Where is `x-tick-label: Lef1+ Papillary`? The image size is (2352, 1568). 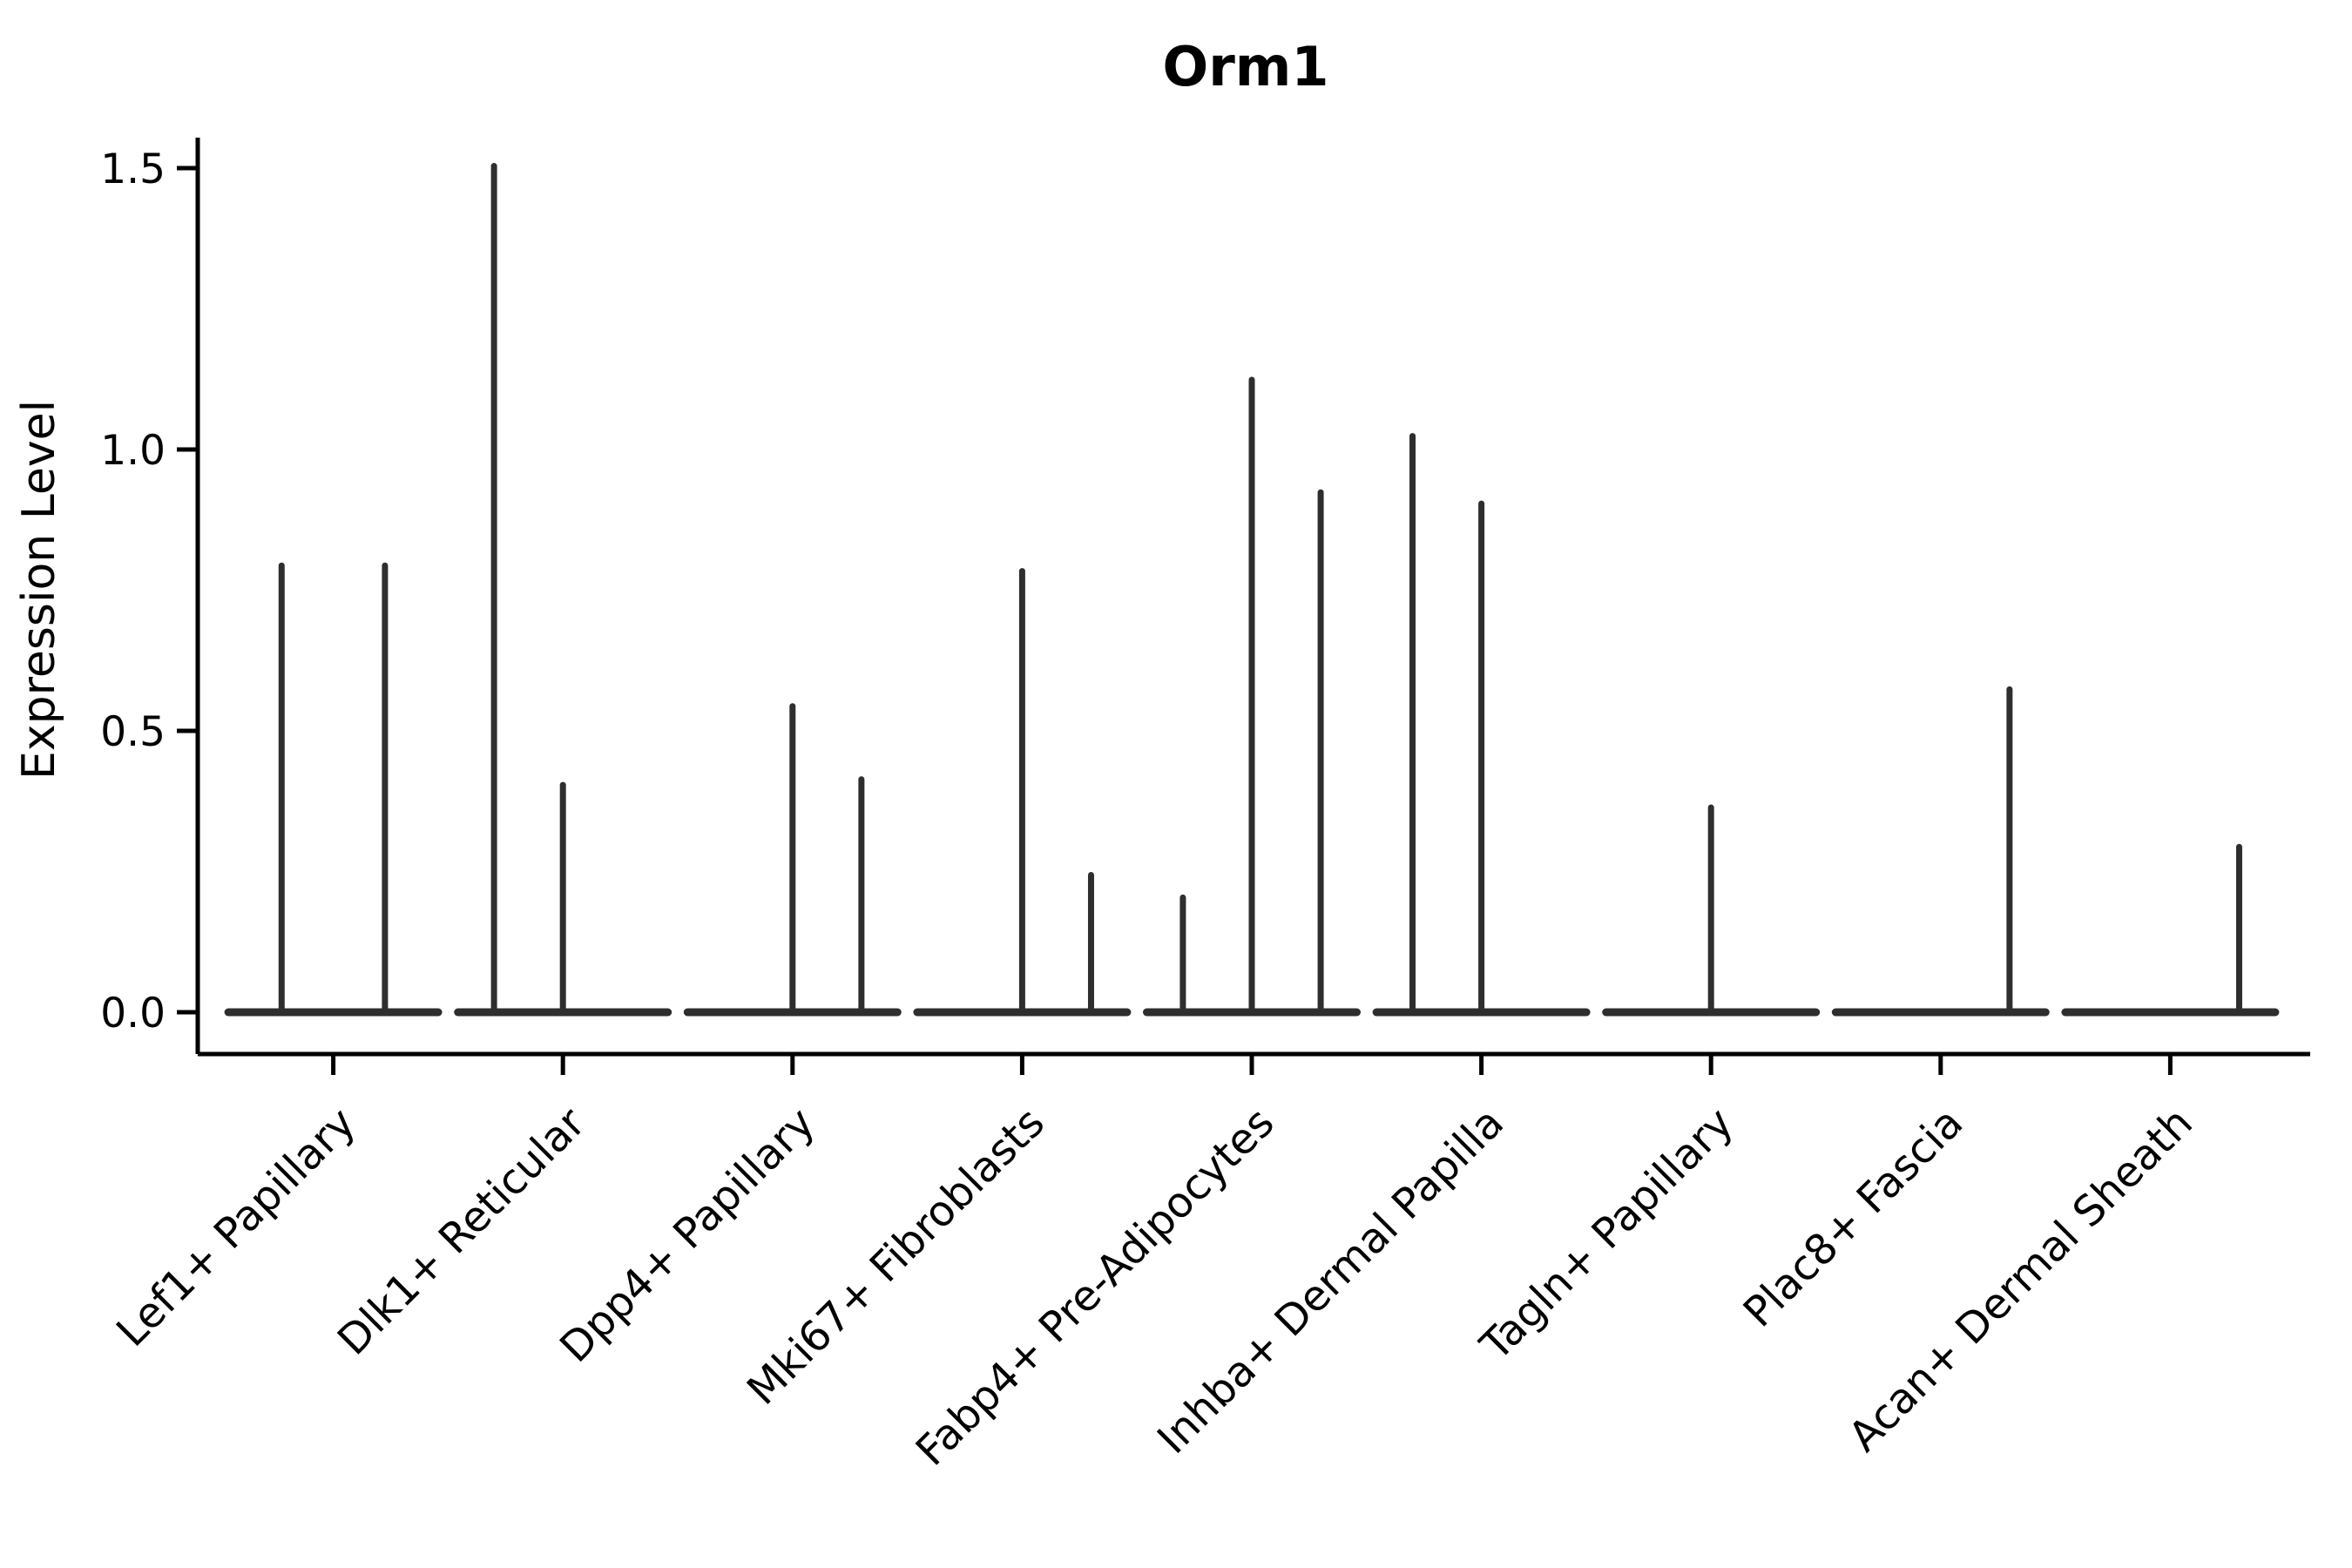
x-tick-label: Lef1+ Papillary is located at coordinates (236, 1227).